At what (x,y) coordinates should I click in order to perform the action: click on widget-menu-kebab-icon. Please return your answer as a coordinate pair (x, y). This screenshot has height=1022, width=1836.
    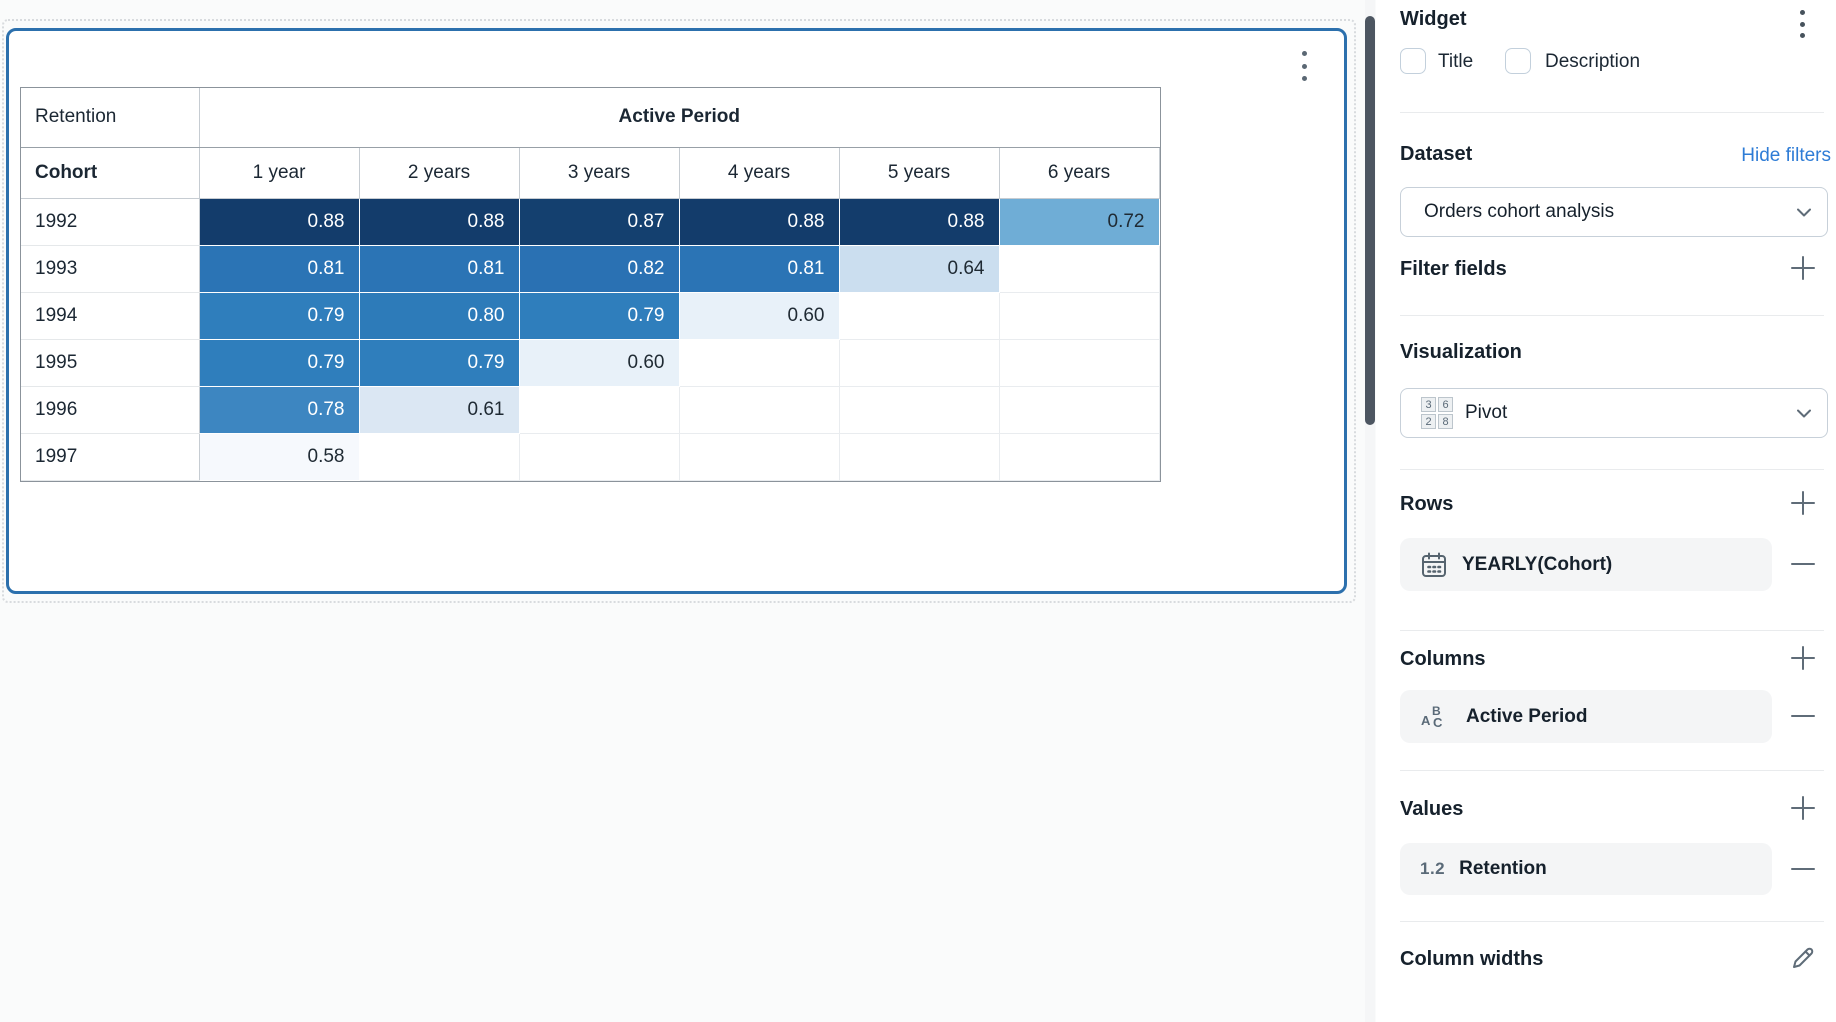
    Looking at the image, I should click on (1304, 66).